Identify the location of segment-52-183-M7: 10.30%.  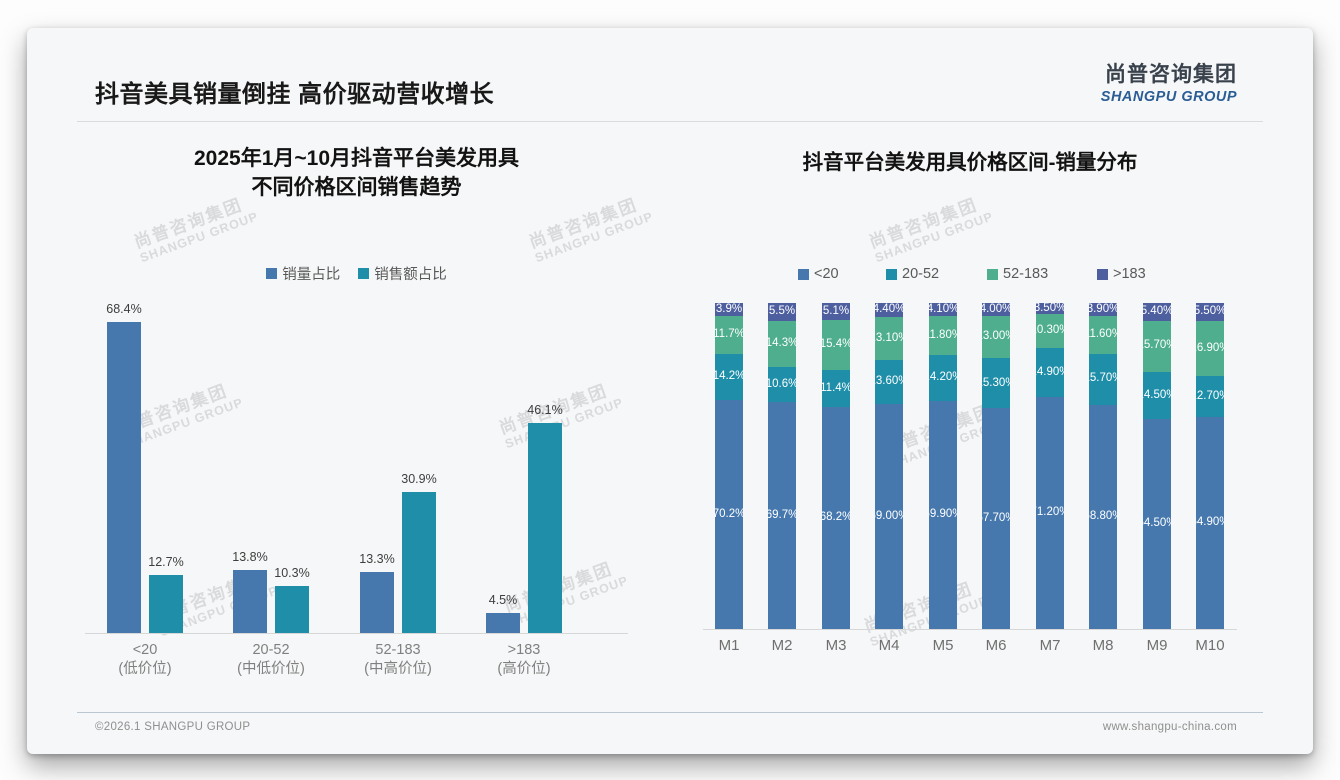
(1050, 331).